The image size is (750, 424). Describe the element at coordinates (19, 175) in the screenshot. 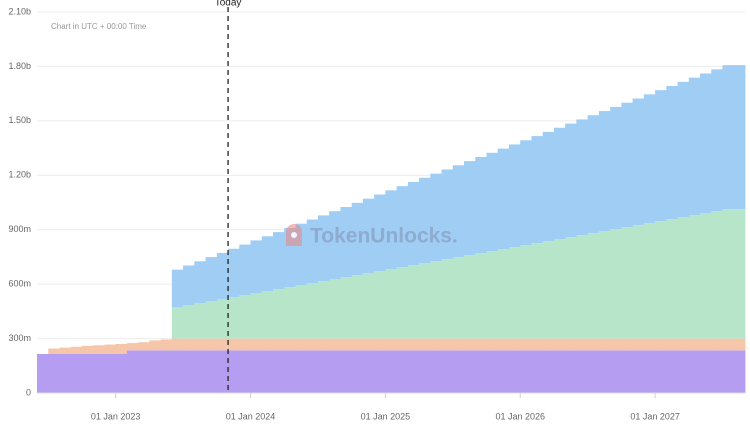

I see `y-tick-label: 1.20b` at that location.